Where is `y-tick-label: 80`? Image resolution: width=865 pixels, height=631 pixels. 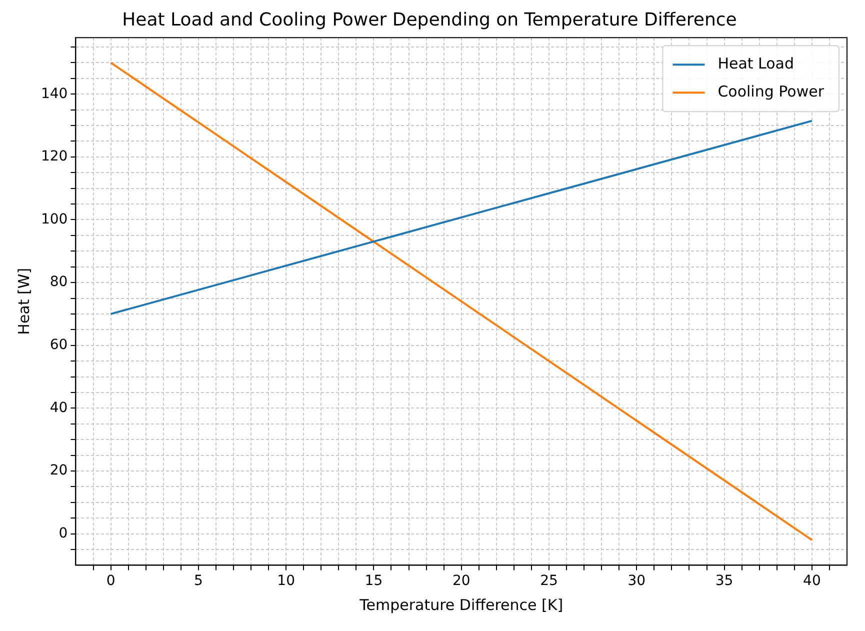
y-tick-label: 80 is located at coordinates (59, 282).